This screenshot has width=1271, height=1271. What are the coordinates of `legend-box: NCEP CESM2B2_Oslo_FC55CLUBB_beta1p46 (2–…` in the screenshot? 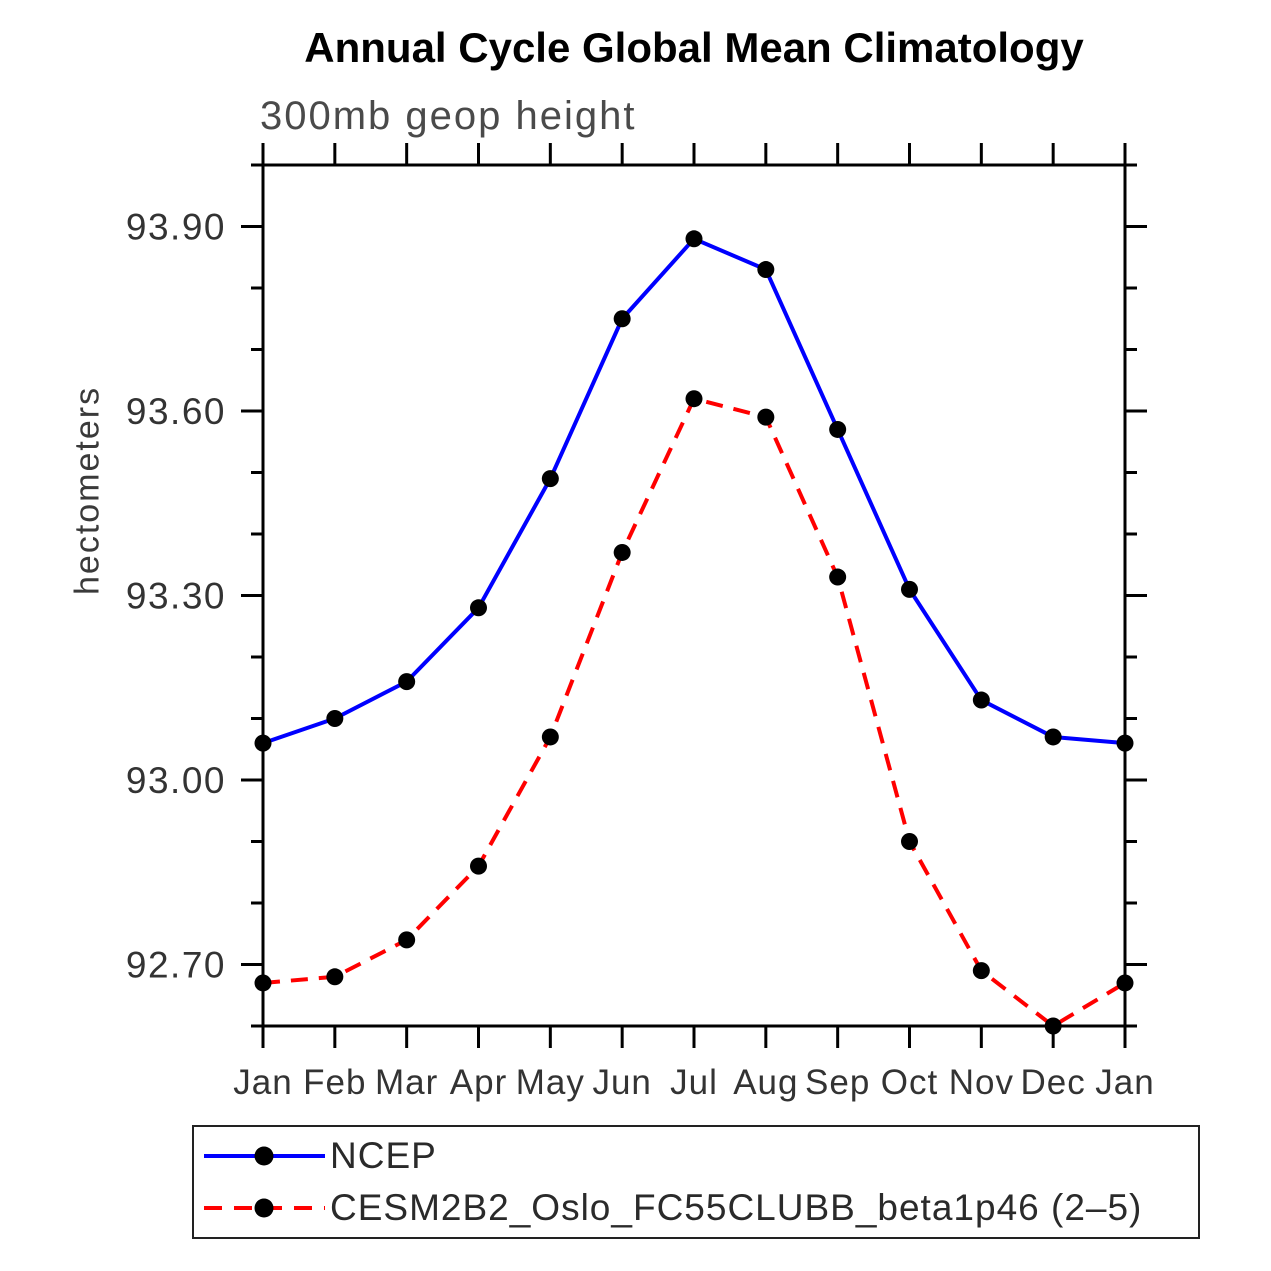 It's located at (696, 1182).